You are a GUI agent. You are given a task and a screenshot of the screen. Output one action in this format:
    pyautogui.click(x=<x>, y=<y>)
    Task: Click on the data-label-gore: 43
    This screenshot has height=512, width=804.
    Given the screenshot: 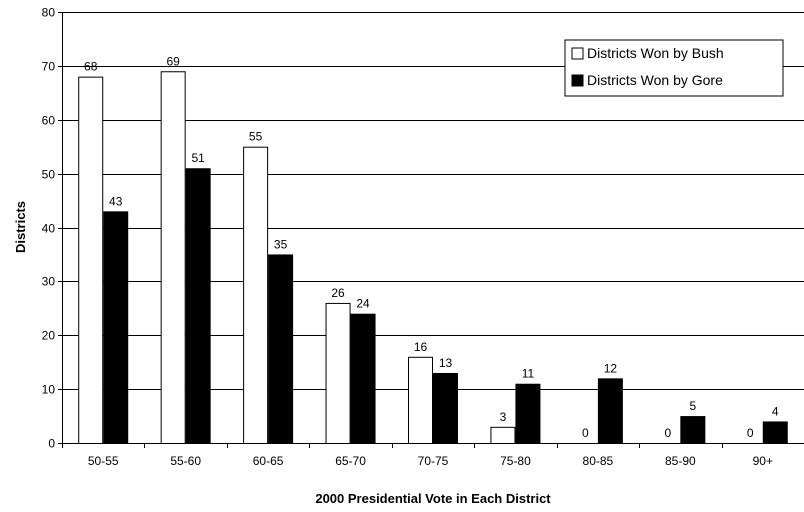 What is the action you would take?
    pyautogui.click(x=116, y=201)
    